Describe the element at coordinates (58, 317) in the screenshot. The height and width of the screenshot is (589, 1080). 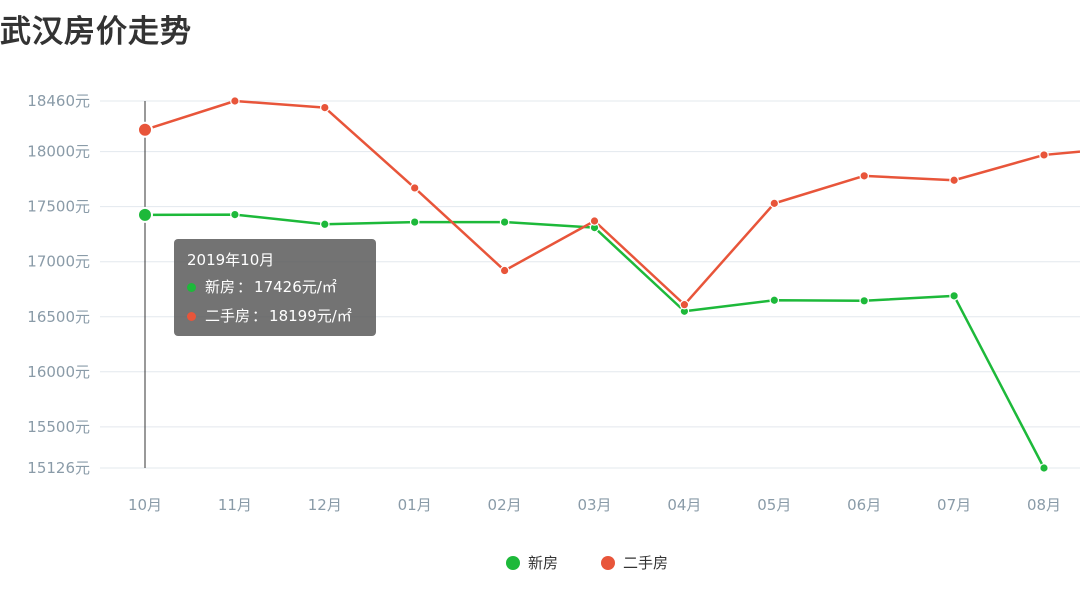
I see `y-tick-label: 16500元` at that location.